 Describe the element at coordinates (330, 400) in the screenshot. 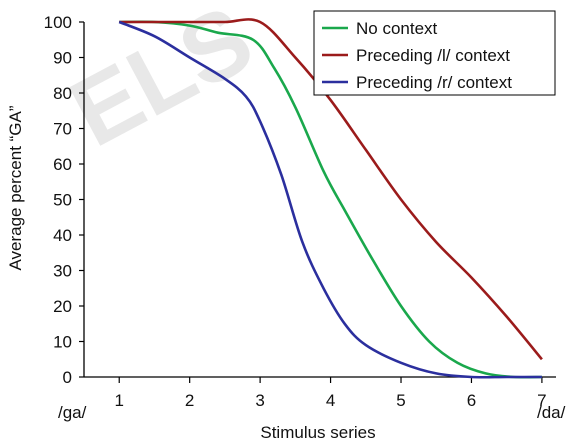

I see `x-tick-label: 4` at that location.